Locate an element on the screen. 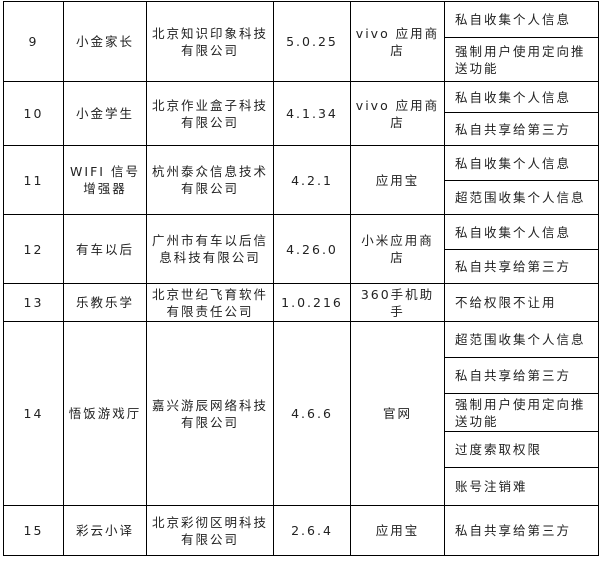 This screenshot has height=561, width=602. app-name-cell: WIFI 信号增强器 is located at coordinates (105, 180).